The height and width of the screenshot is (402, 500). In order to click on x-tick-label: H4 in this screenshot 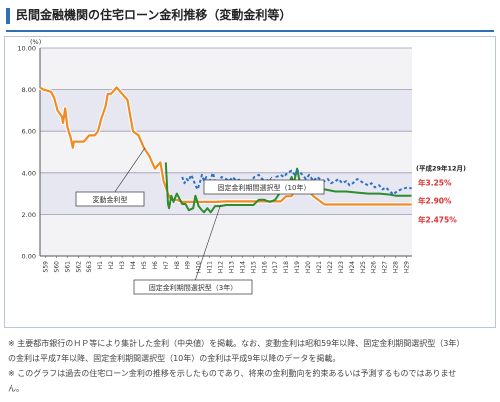, I will do `click(133, 265)`.